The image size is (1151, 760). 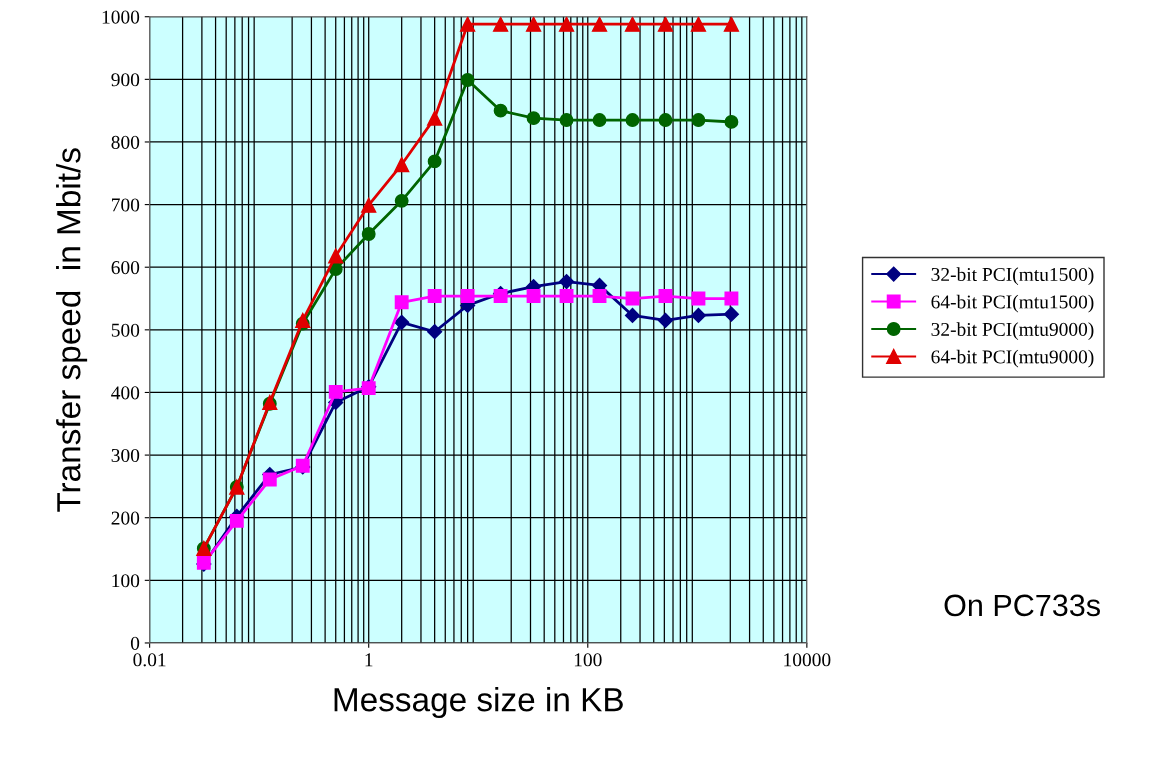 I want to click on y-tick-label: 100, so click(x=126, y=581).